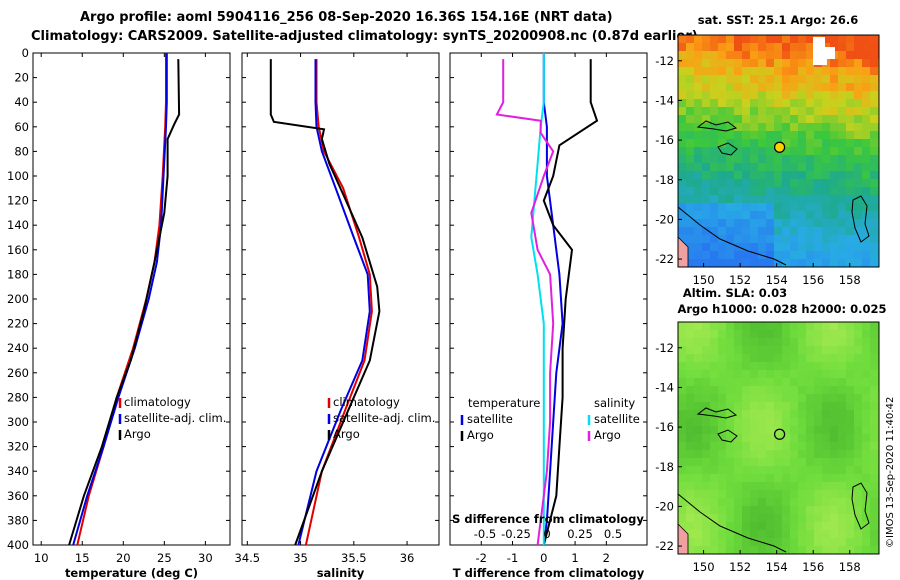  I want to click on series-line-temperature-satellite, so click(553, 299).